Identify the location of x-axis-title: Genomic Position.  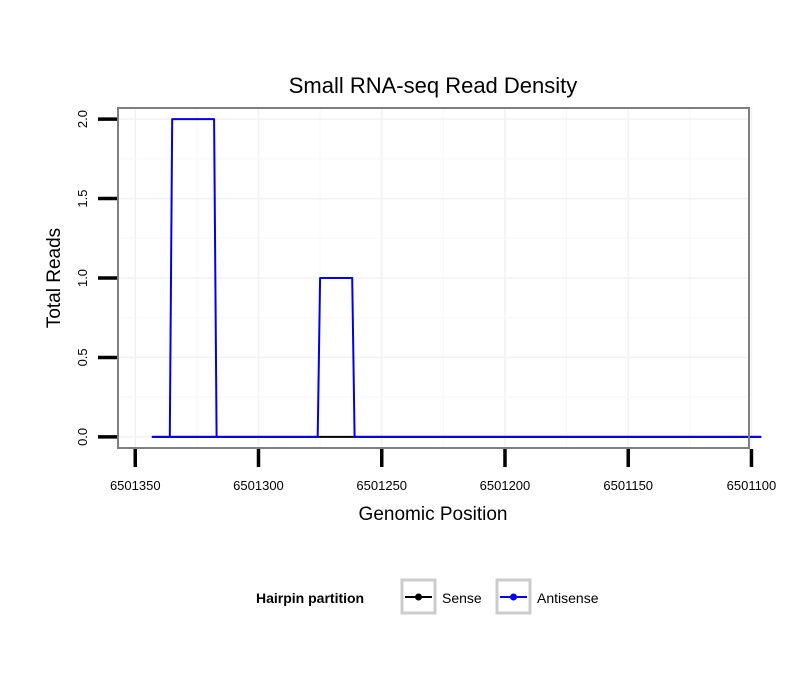
(433, 514).